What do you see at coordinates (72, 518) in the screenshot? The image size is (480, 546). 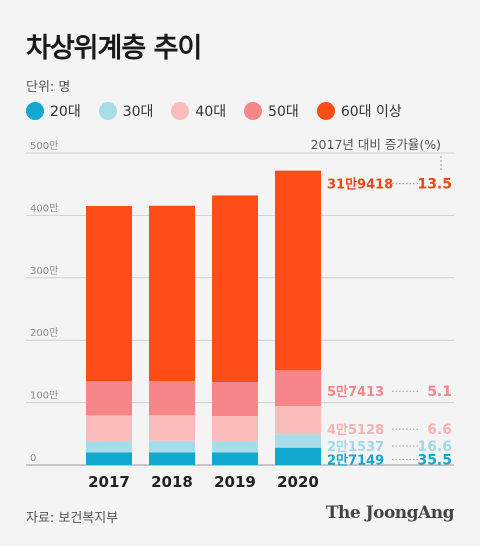 I see `source-note: 자료: 보건복지부` at bounding box center [72, 518].